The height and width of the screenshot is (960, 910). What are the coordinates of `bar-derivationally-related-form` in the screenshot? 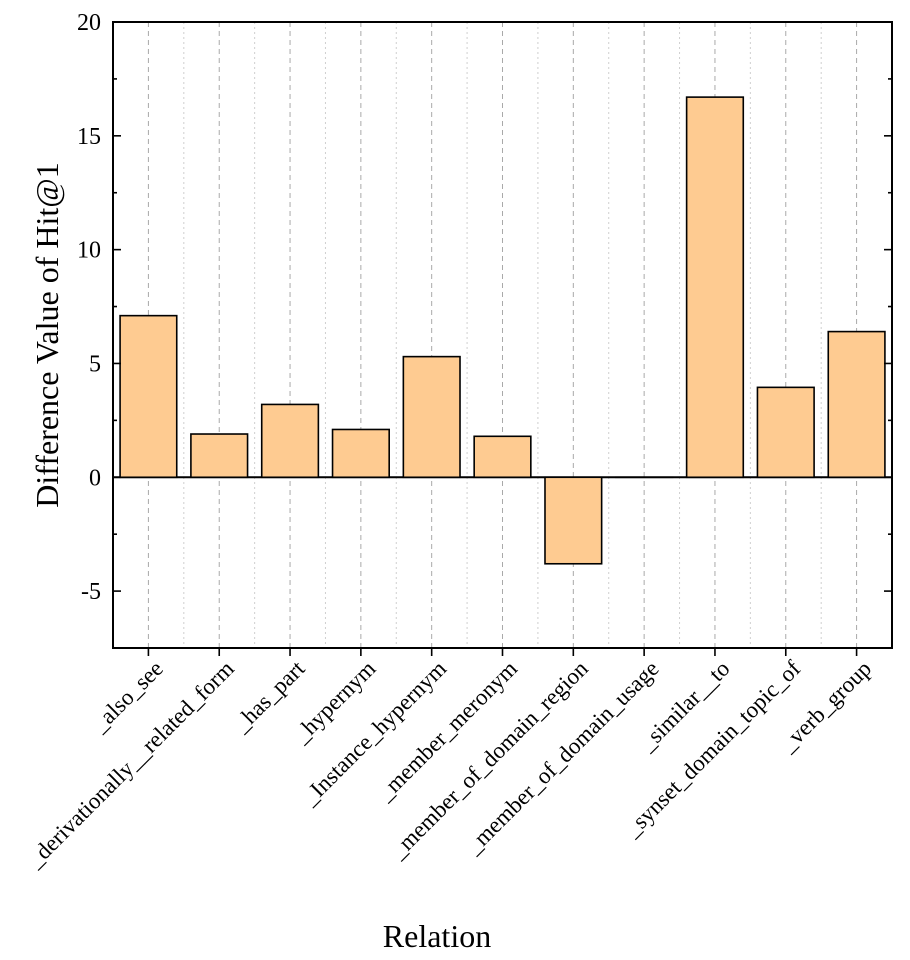 It's located at (219, 456).